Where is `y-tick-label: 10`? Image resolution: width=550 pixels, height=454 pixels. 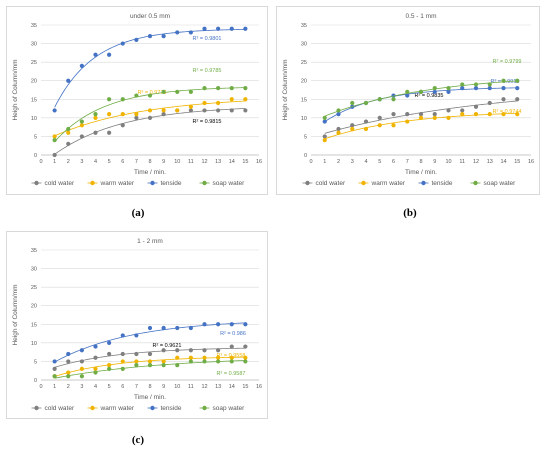 y-tick-label: 10 is located at coordinates (304, 119).